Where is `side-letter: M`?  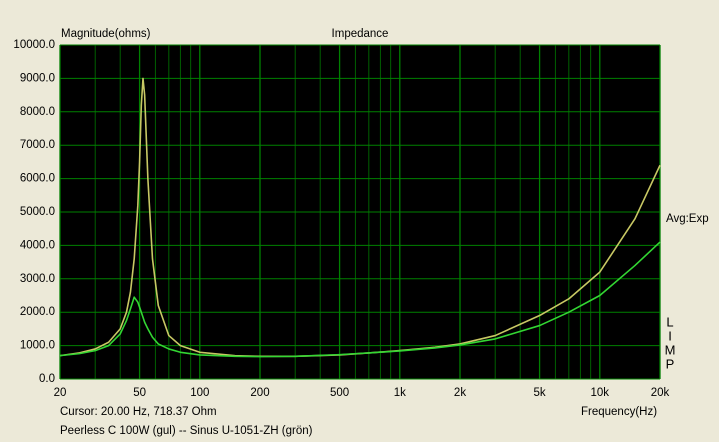 side-letter: M is located at coordinates (670, 349).